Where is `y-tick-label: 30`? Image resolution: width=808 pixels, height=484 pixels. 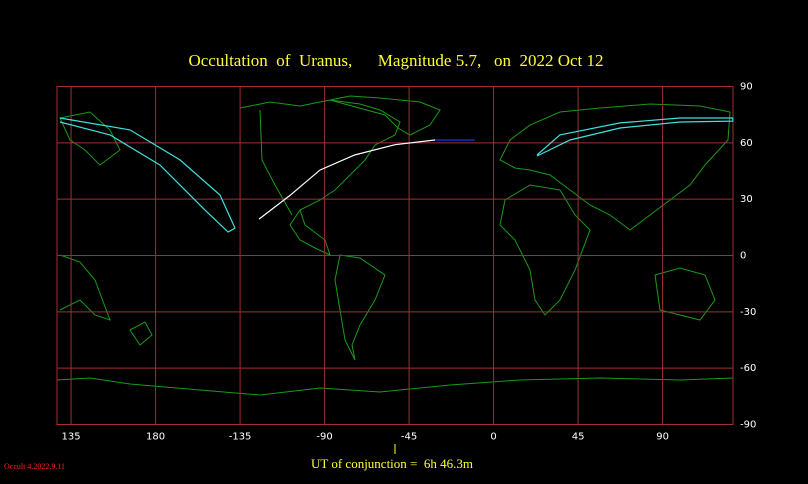
y-tick-label: 30 is located at coordinates (746, 199).